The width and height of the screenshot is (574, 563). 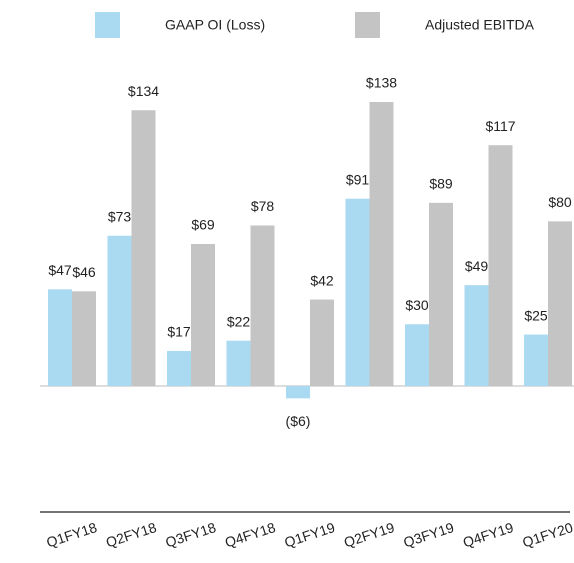 I want to click on data-label: $91, so click(x=358, y=179).